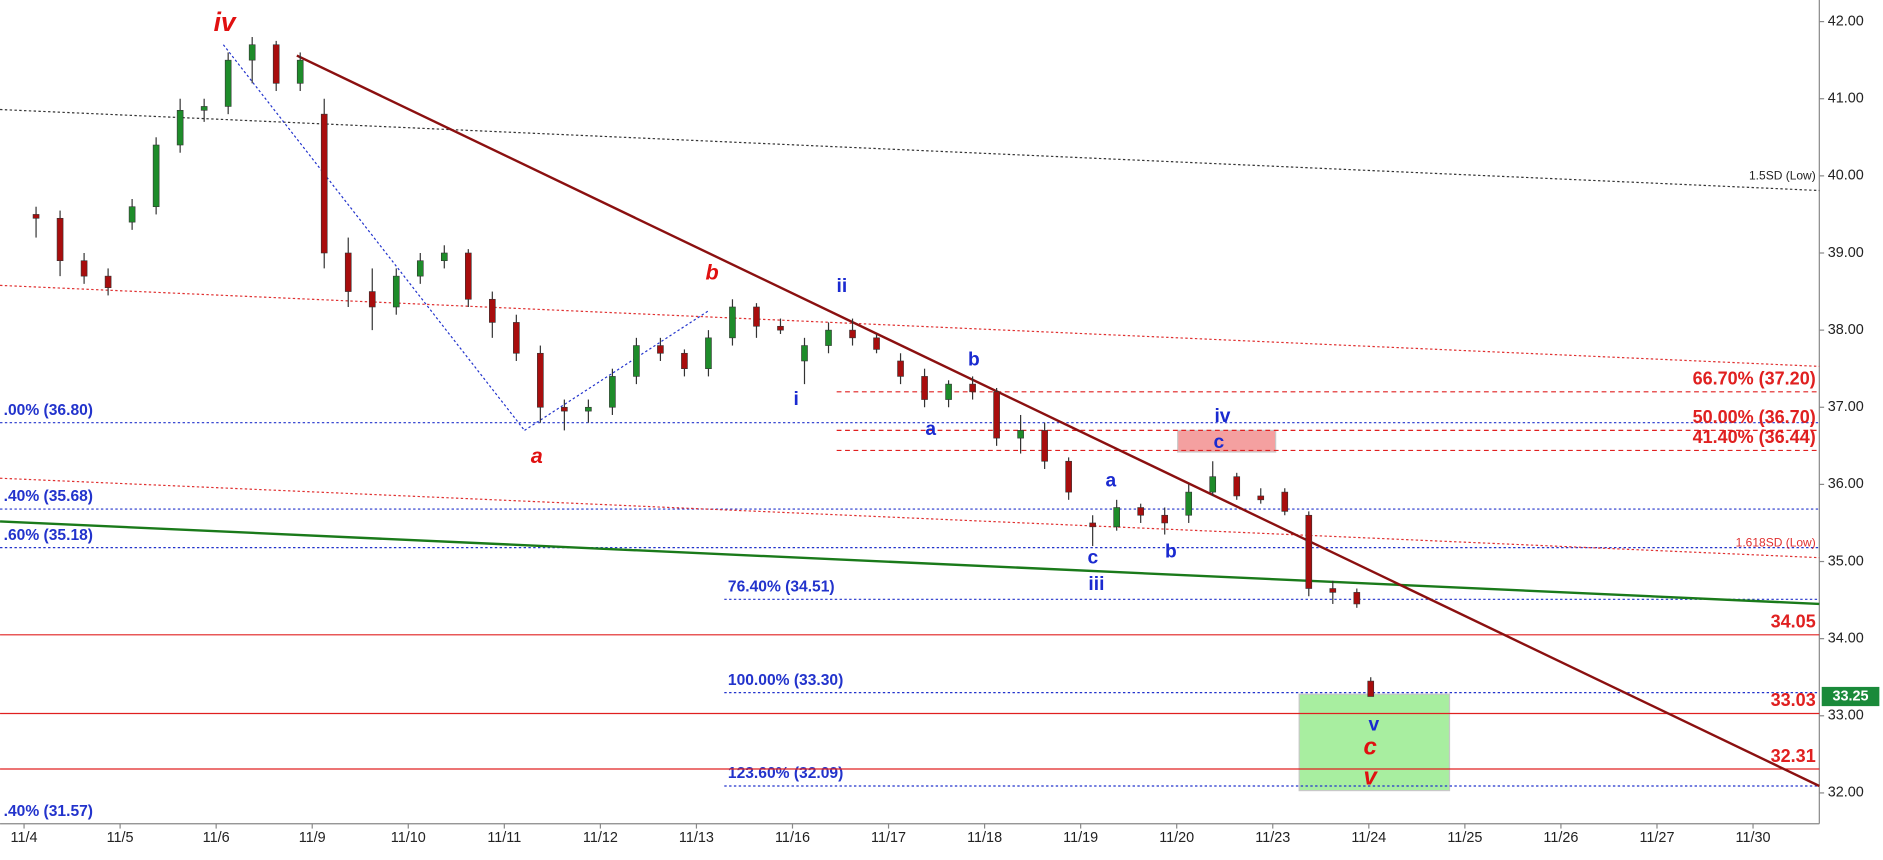 The image size is (1883, 860). I want to click on x-tick-label: 11/18, so click(984, 838).